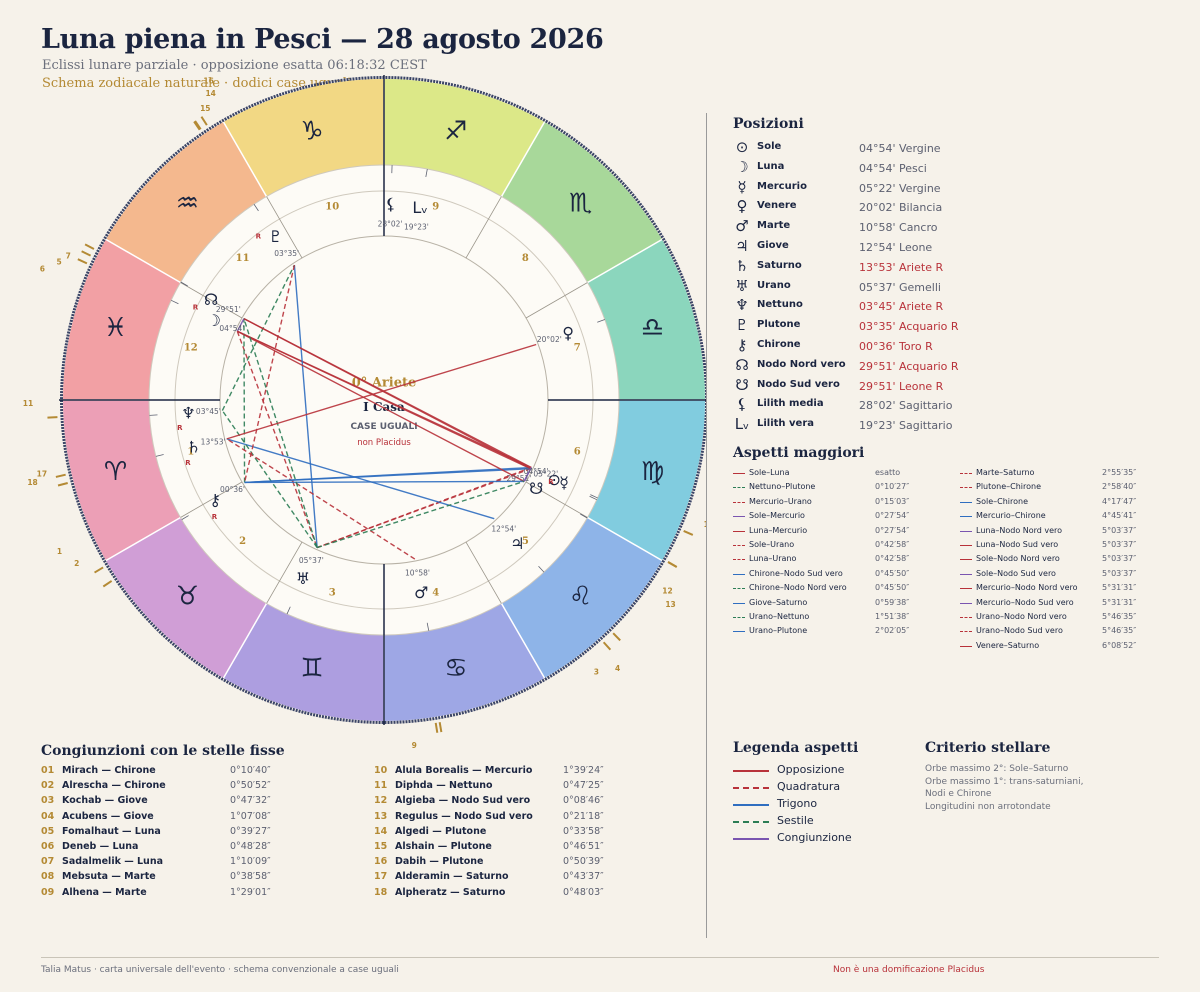 The image size is (1200, 992). What do you see at coordinates (534, 833) in the screenshot?
I see `star-row: 14 Algedi — Plutone 0°33′58″` at bounding box center [534, 833].